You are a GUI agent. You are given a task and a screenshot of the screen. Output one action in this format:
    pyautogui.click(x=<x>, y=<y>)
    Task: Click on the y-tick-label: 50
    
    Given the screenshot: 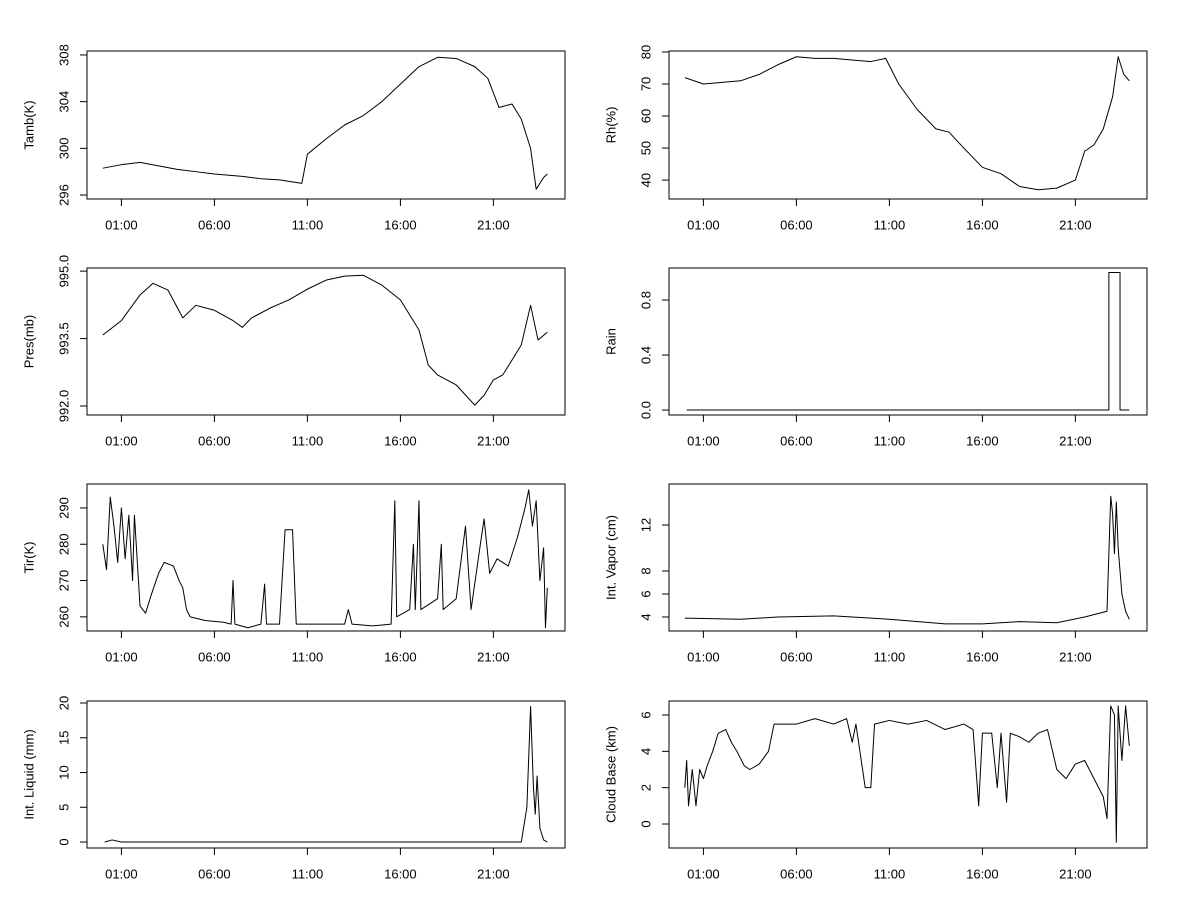 What is the action you would take?
    pyautogui.click(x=645, y=148)
    